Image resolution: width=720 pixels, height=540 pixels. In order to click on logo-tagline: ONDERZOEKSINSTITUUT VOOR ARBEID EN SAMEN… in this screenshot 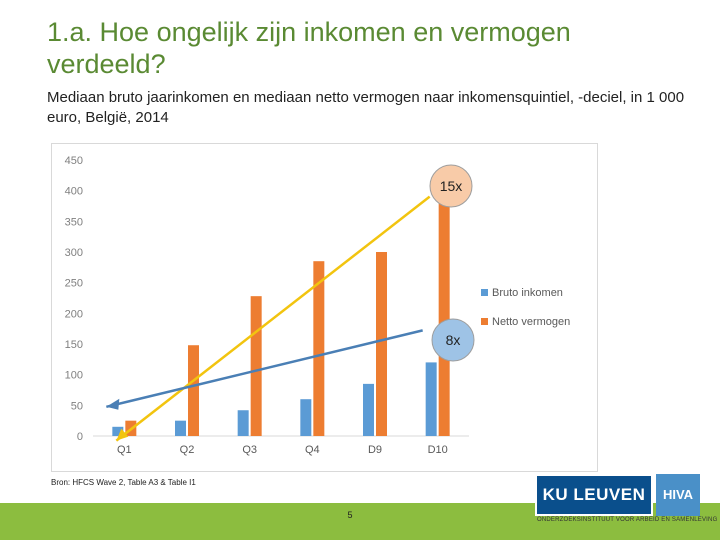, I will do `click(627, 520)`.